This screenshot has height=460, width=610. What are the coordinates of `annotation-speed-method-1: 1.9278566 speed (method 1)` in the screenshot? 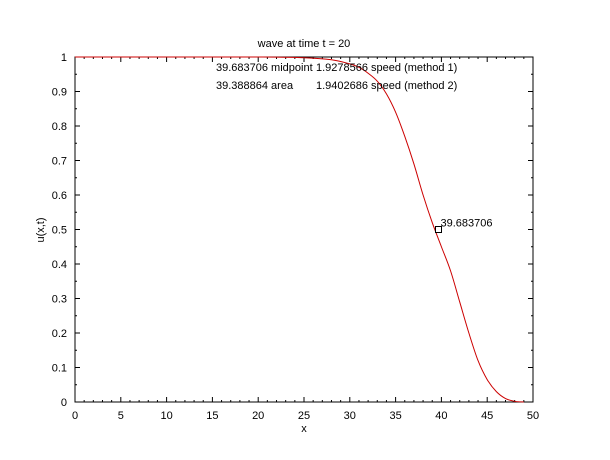 It's located at (386, 68).